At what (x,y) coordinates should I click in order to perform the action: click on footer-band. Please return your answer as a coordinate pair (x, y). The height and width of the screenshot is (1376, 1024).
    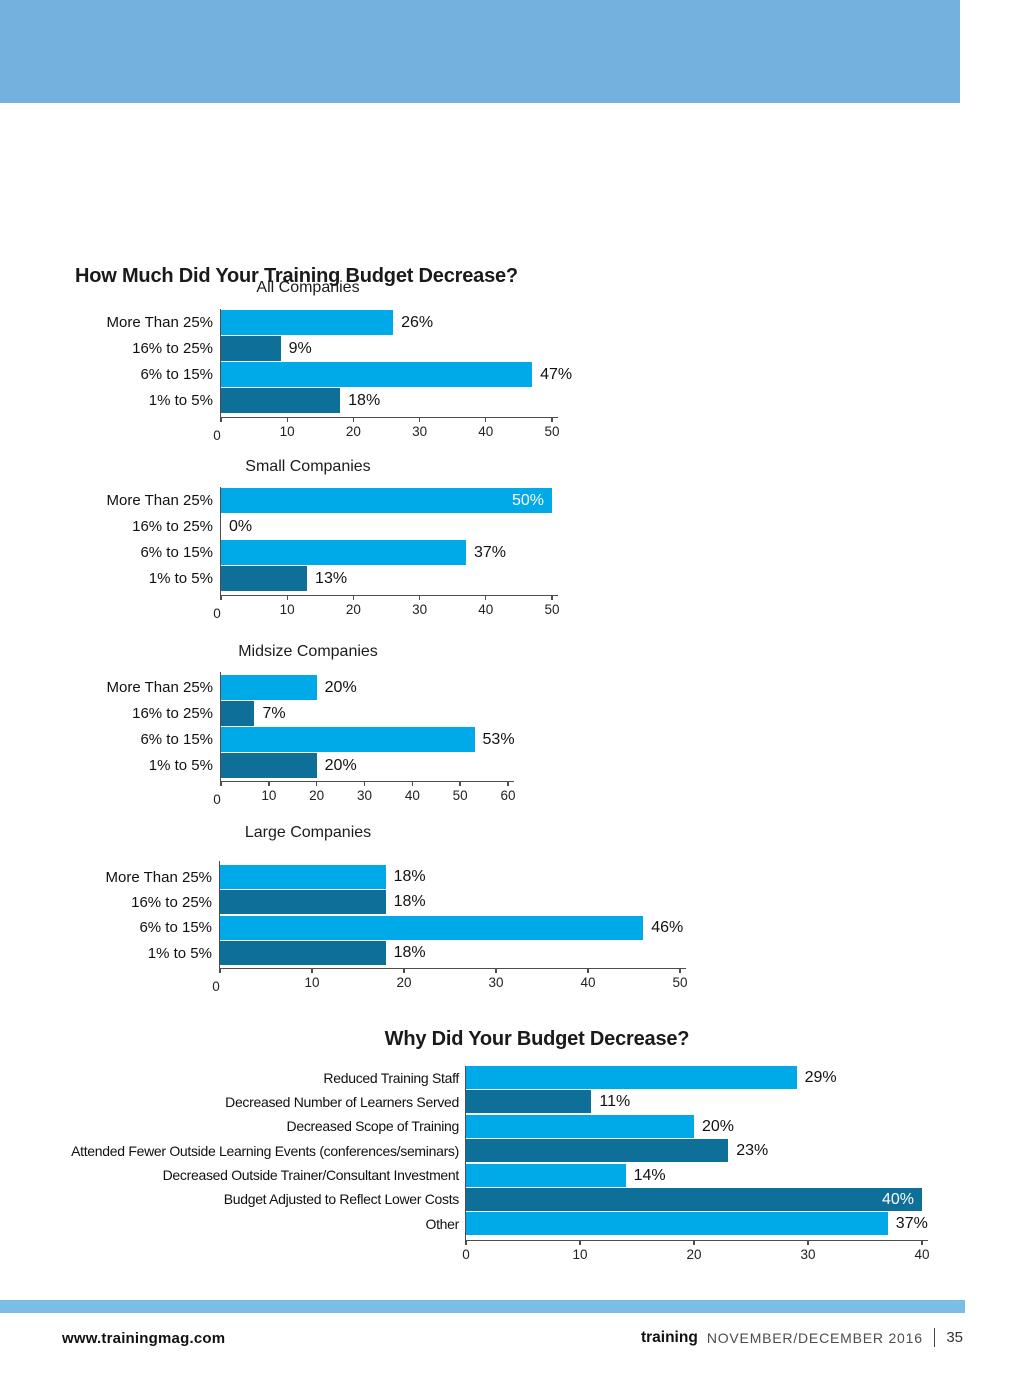
    Looking at the image, I should click on (482, 1306).